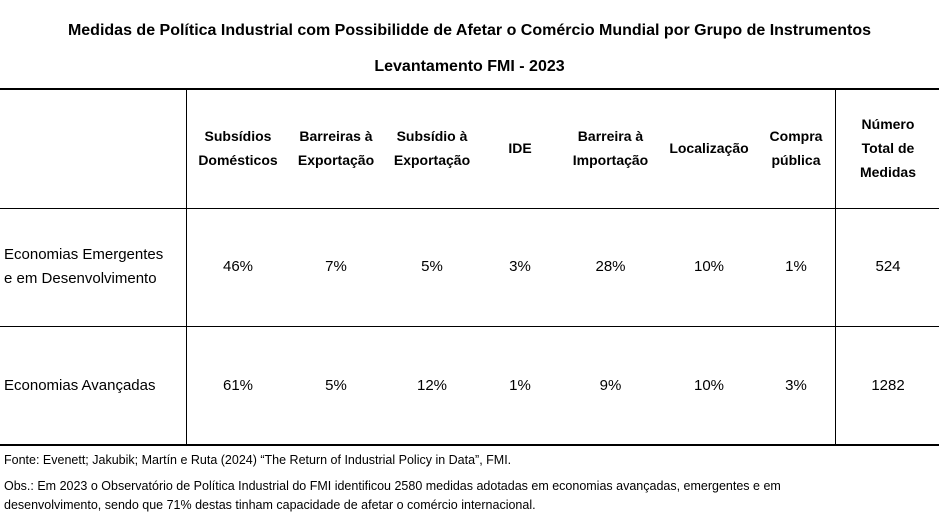 Image resolution: width=939 pixels, height=522 pixels. I want to click on label-column-divider, so click(186, 266).